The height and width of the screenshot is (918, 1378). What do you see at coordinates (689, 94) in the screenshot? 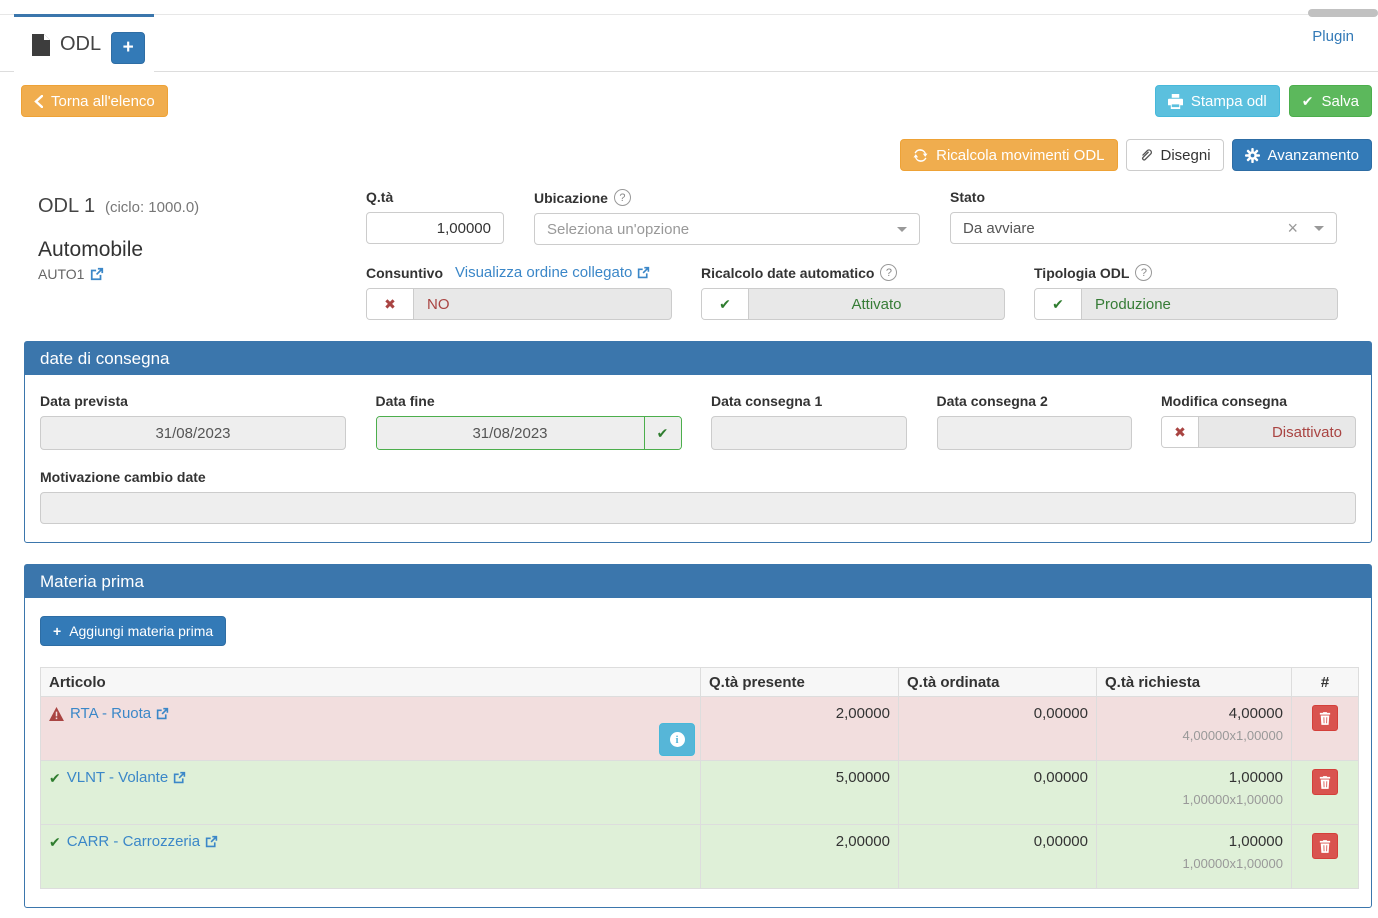
I see `toolbar-primary: Torna all'elenco Stampa odl ✔ Salva` at bounding box center [689, 94].